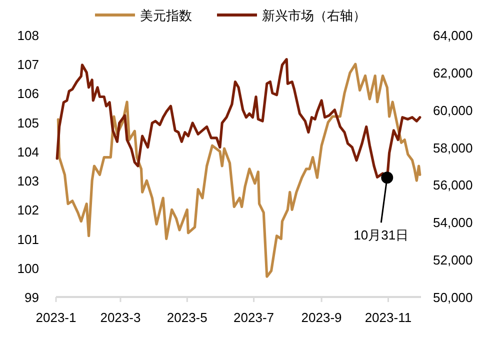  I want to click on y-tick-label: 108, so click(28, 35).